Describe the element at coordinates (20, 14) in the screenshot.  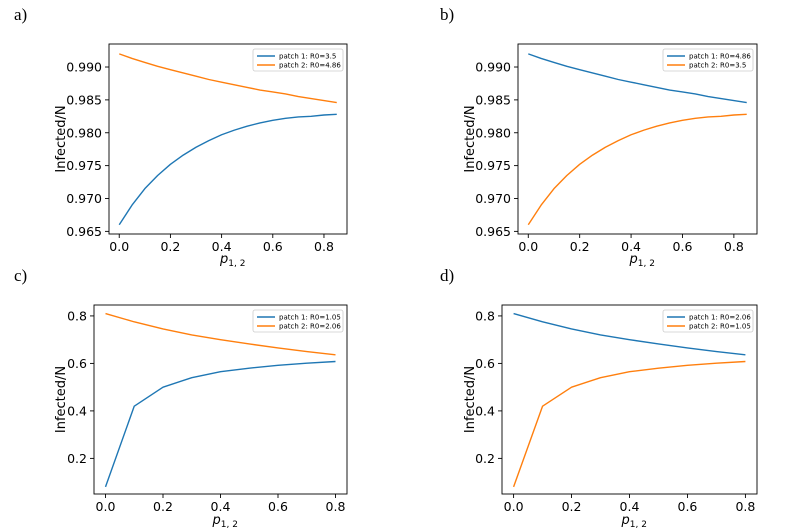
I see `panel-letter: a)` at that location.